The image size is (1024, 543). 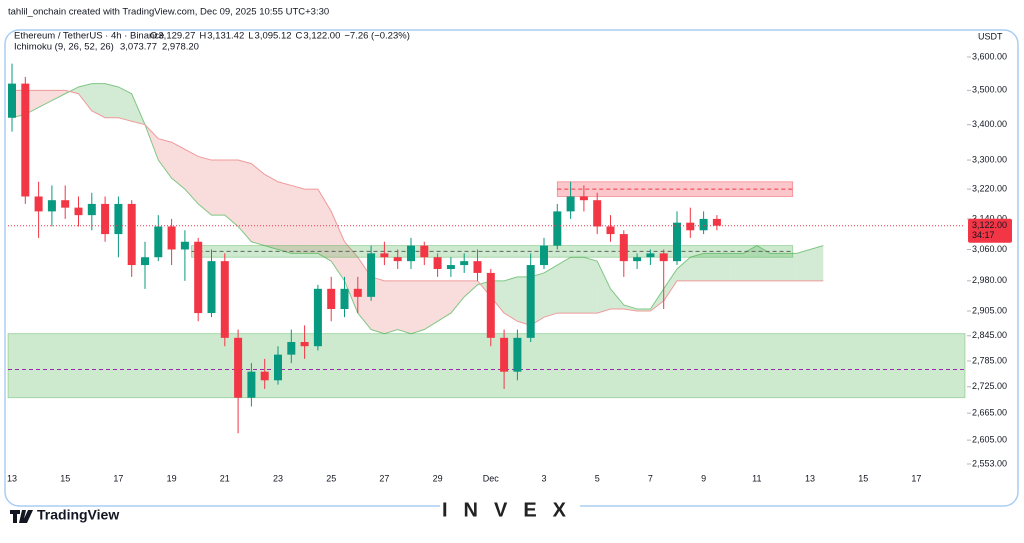 I want to click on indicator-value: 2,978.20, so click(x=180, y=47).